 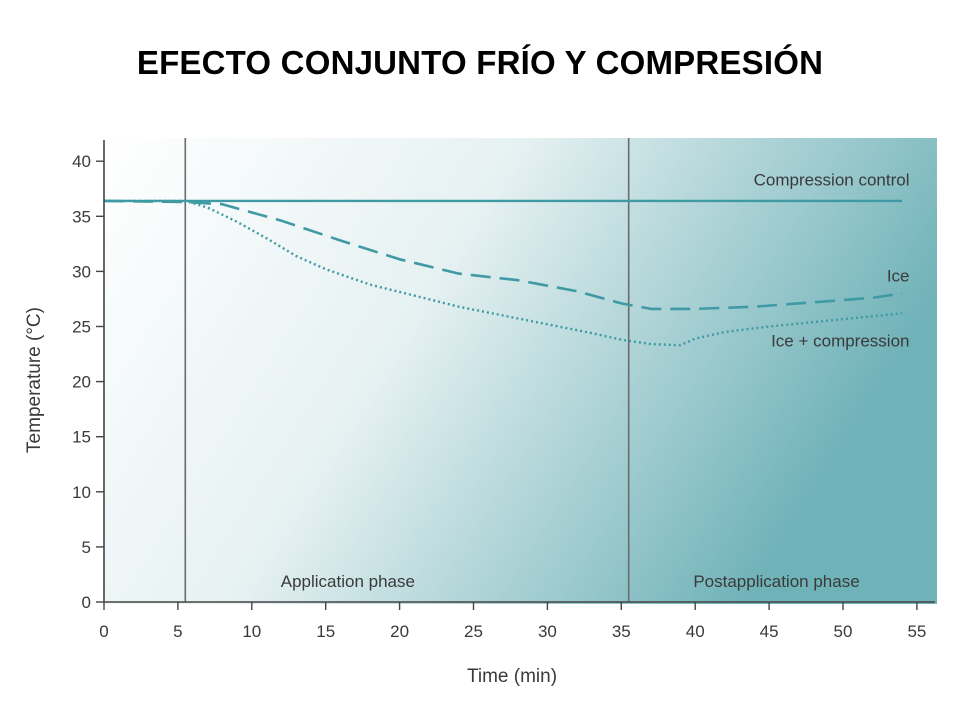 What do you see at coordinates (81, 327) in the screenshot?
I see `y-tick-label: 25` at bounding box center [81, 327].